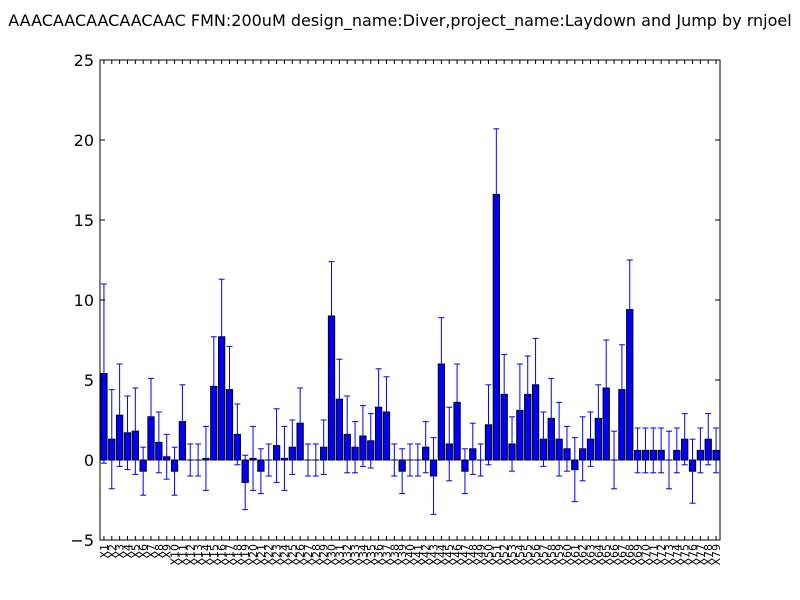 The height and width of the screenshot is (600, 800). I want to click on x-tick-label: X33, so click(355, 555).